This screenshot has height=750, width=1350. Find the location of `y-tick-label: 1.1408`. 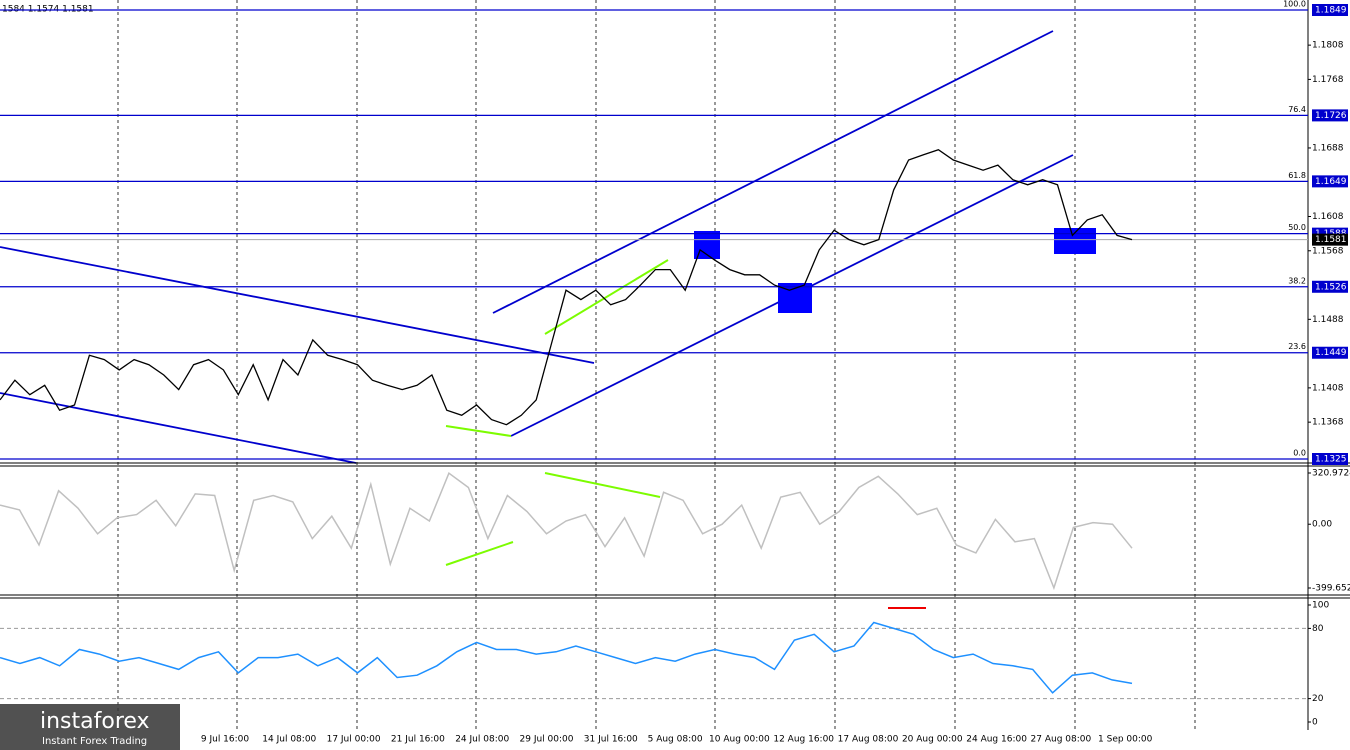

y-tick-label: 1.1408 is located at coordinates (1328, 388).